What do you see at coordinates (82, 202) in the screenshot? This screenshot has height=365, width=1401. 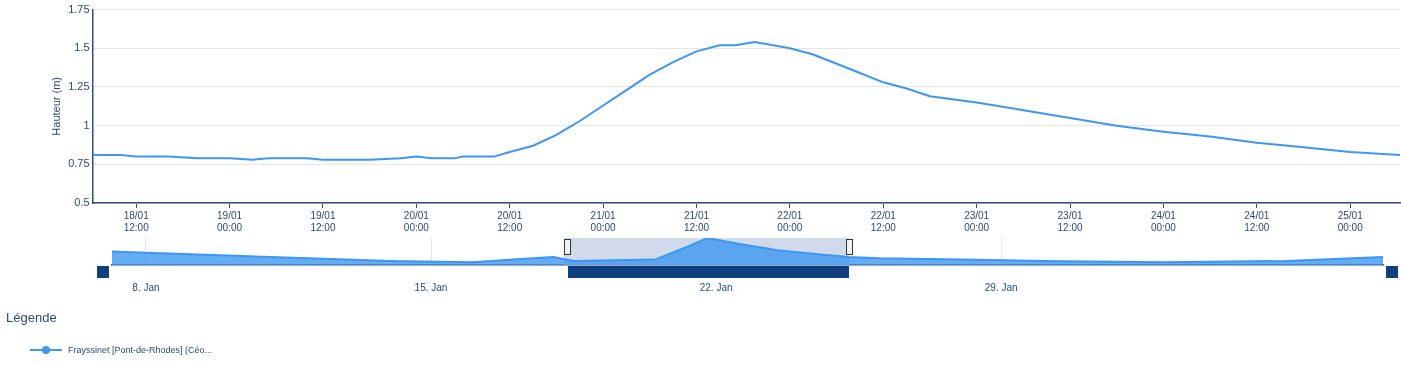 I see `y-tick-label: 0.5` at bounding box center [82, 202].